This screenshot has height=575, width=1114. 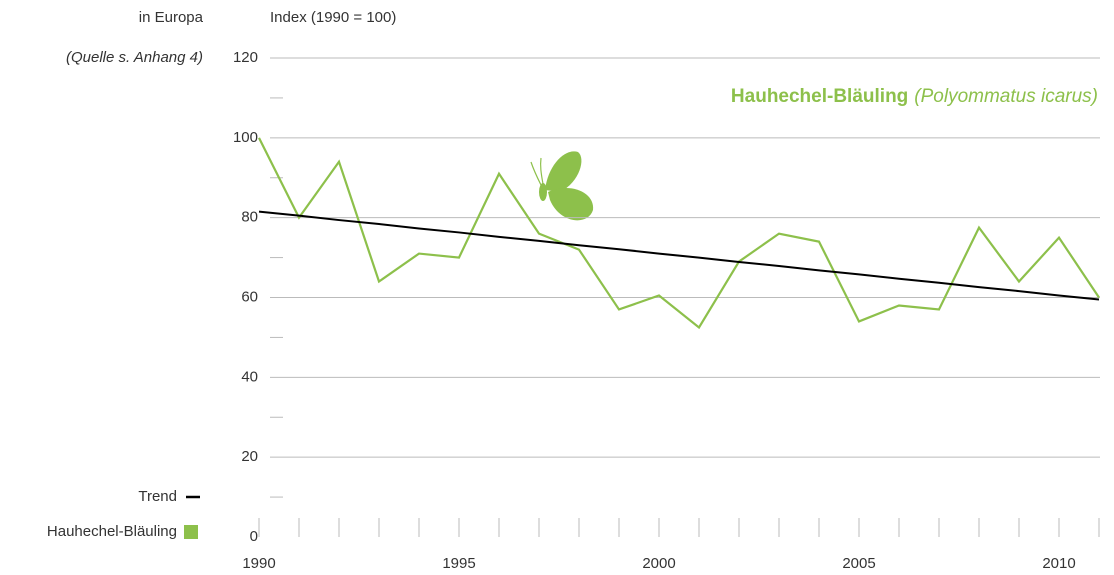 I want to click on legend-swatch, so click(x=191, y=532).